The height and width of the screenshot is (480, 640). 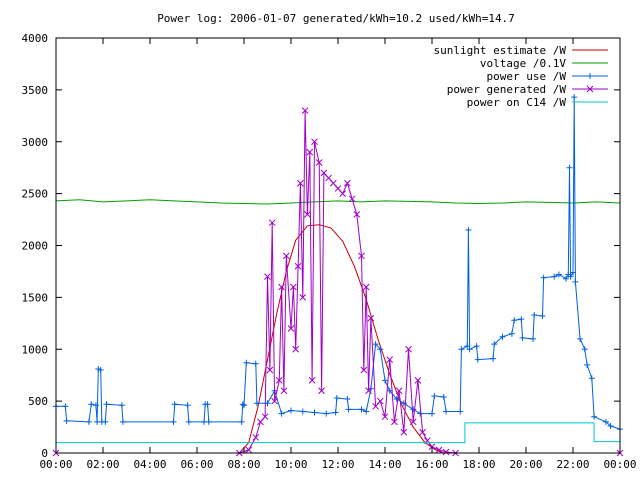 What do you see at coordinates (525, 464) in the screenshot?
I see `x-tick-label: 20:00` at bounding box center [525, 464].